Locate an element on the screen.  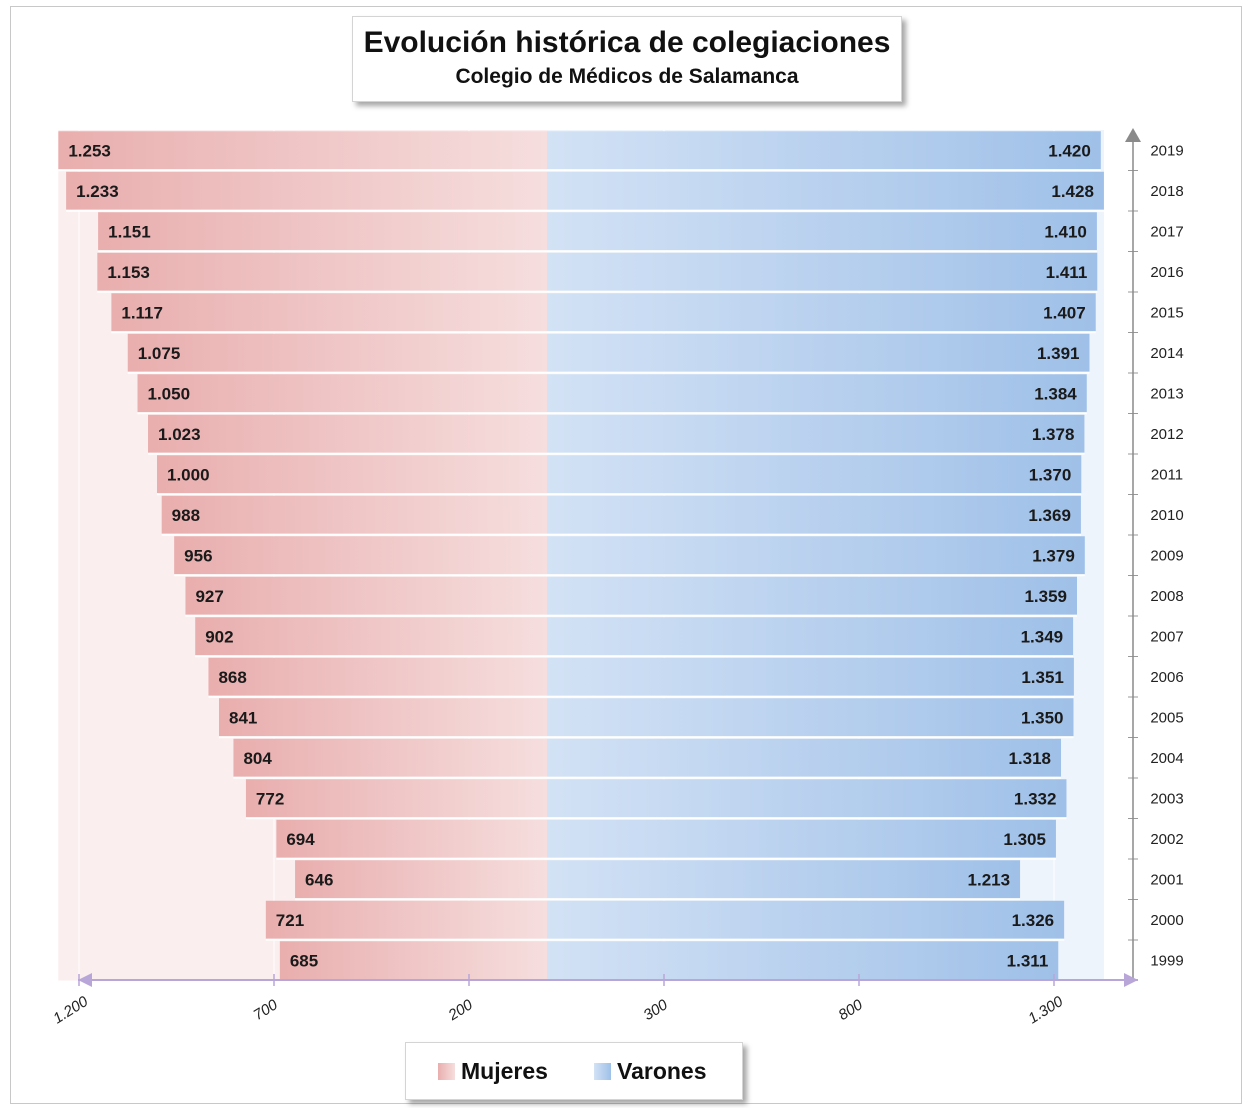
year-label-2004: 2004 is located at coordinates (1166, 758).